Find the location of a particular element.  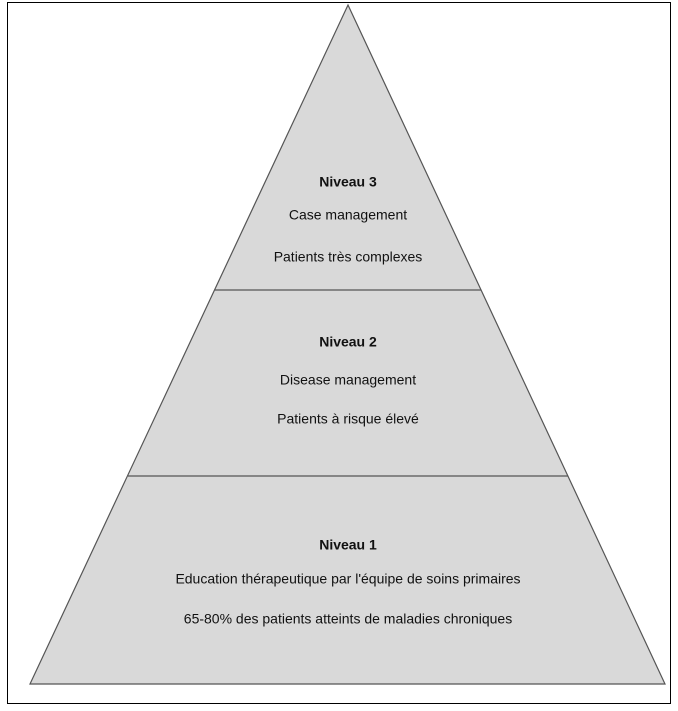

level-text: Patients à risque élevé is located at coordinates (348, 419).